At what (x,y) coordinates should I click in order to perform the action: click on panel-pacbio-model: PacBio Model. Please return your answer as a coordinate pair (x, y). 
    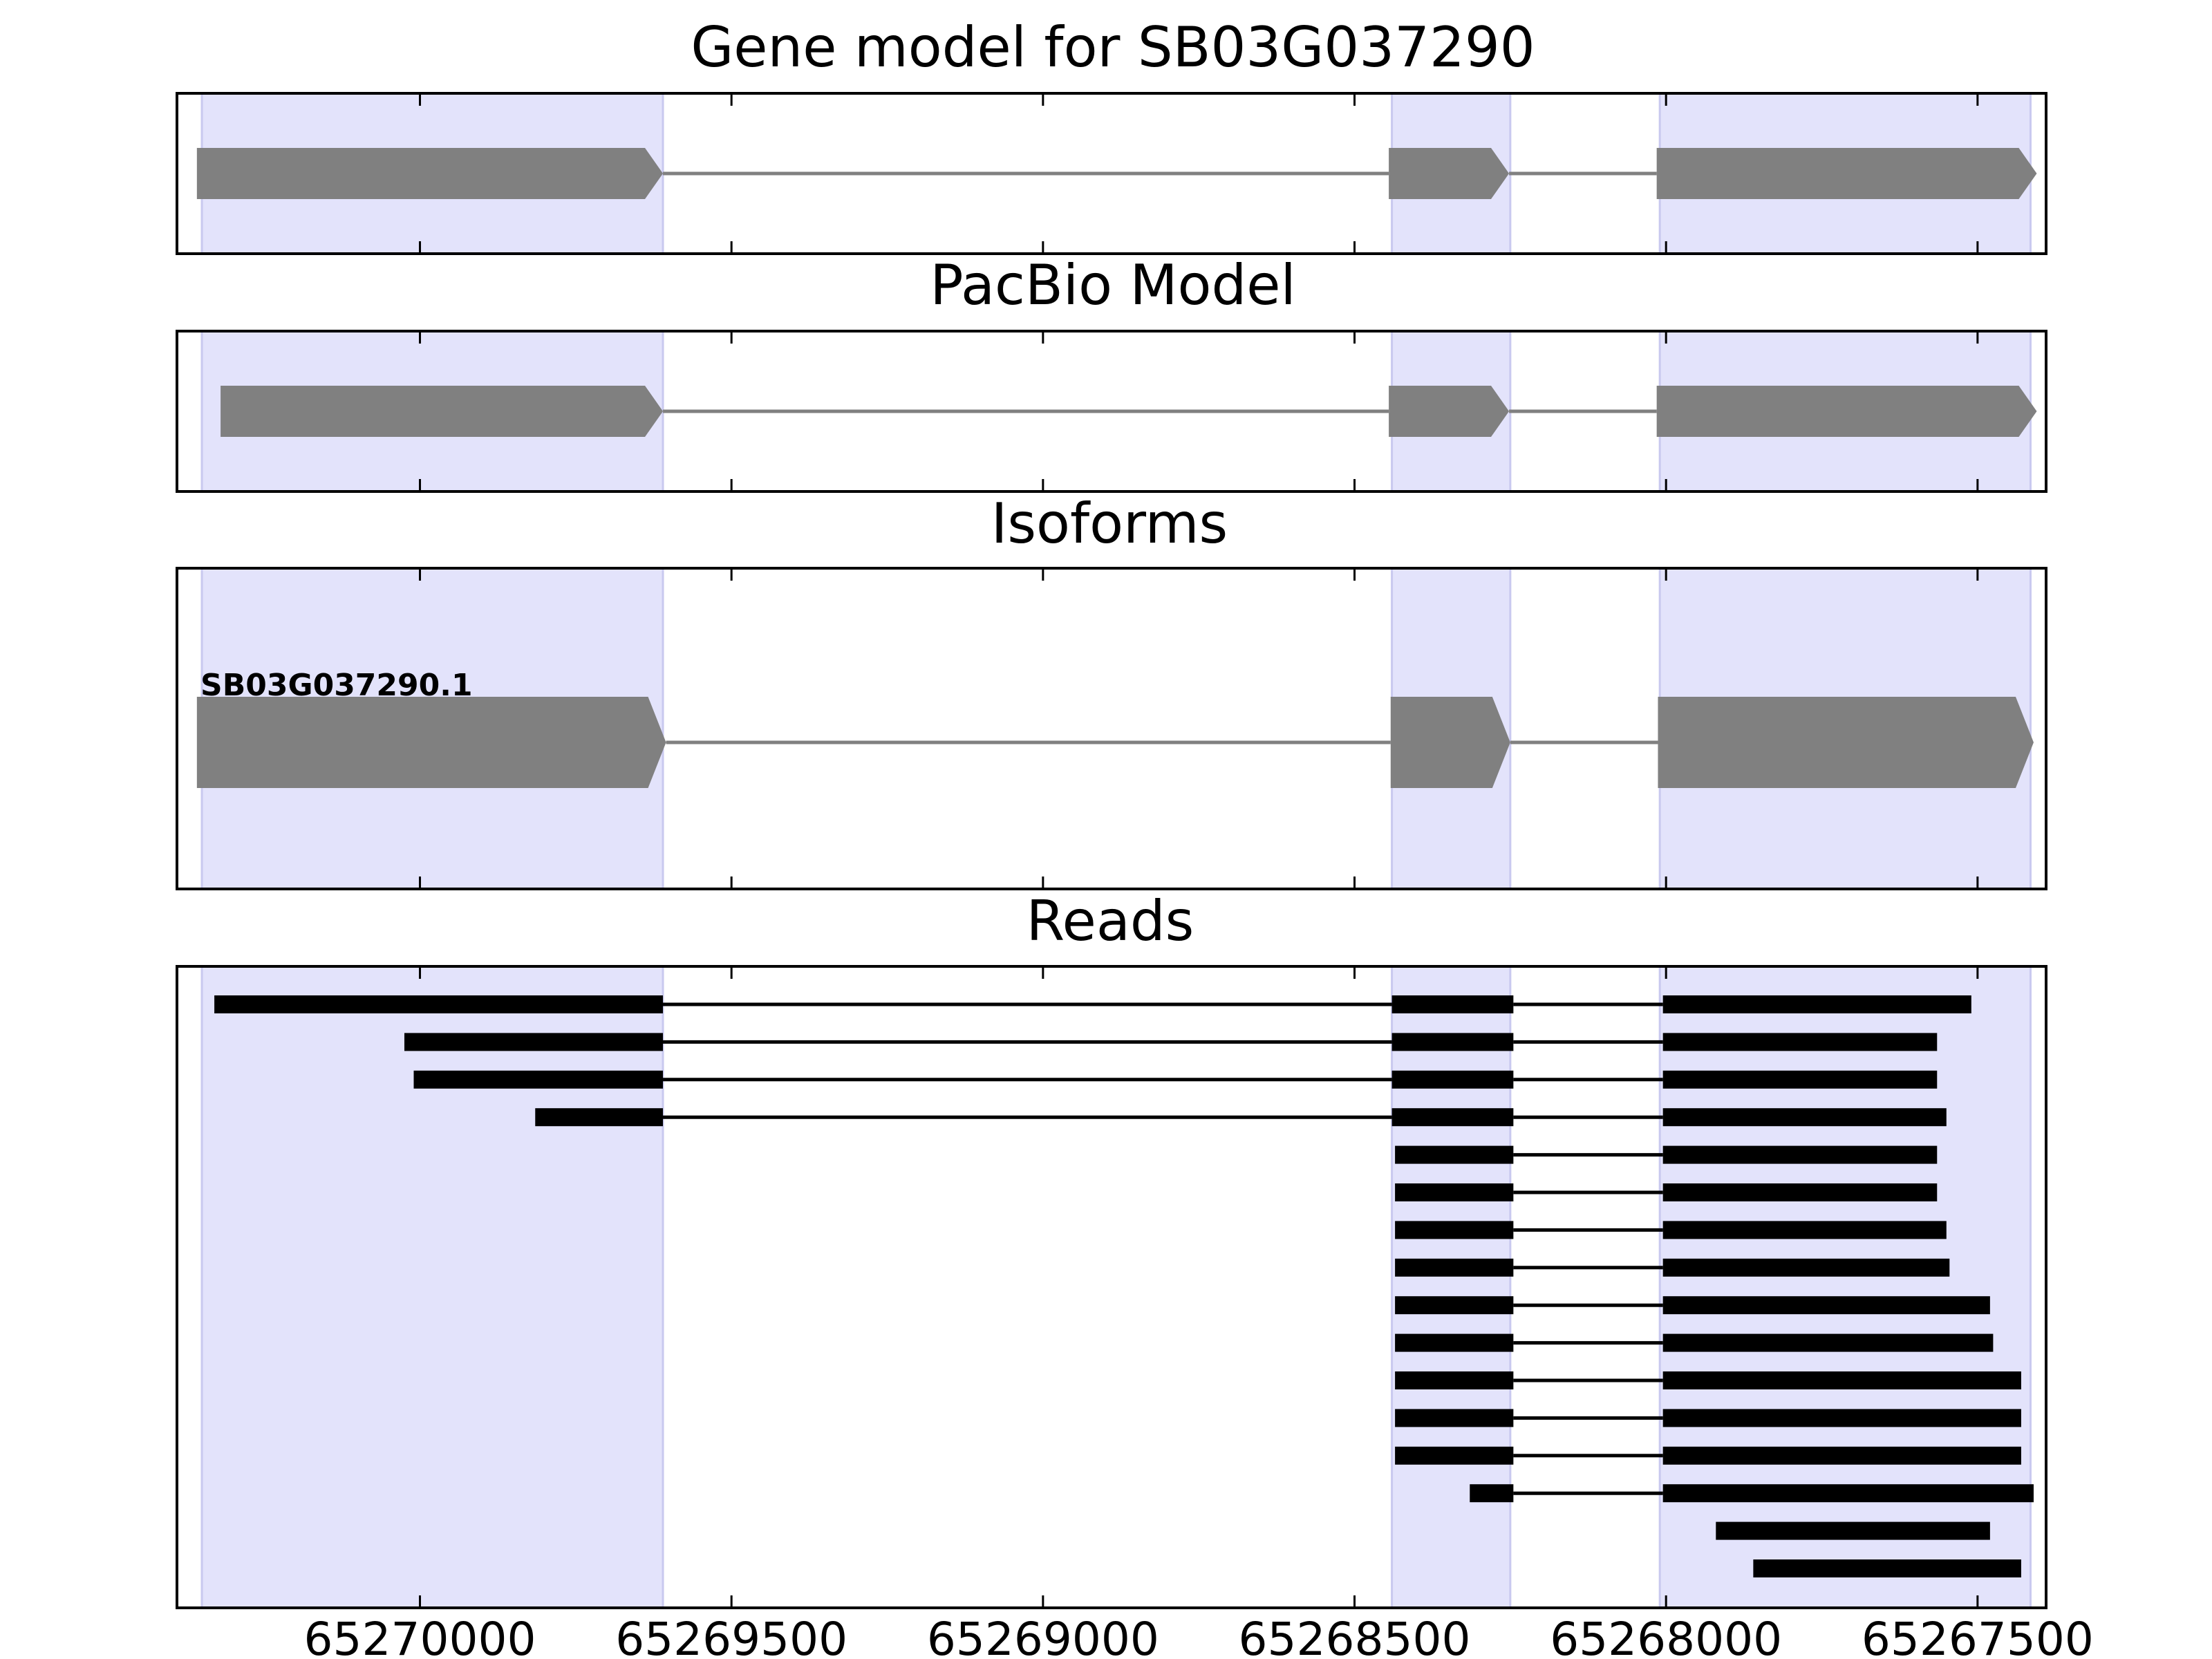
    Looking at the image, I should click on (1111, 373).